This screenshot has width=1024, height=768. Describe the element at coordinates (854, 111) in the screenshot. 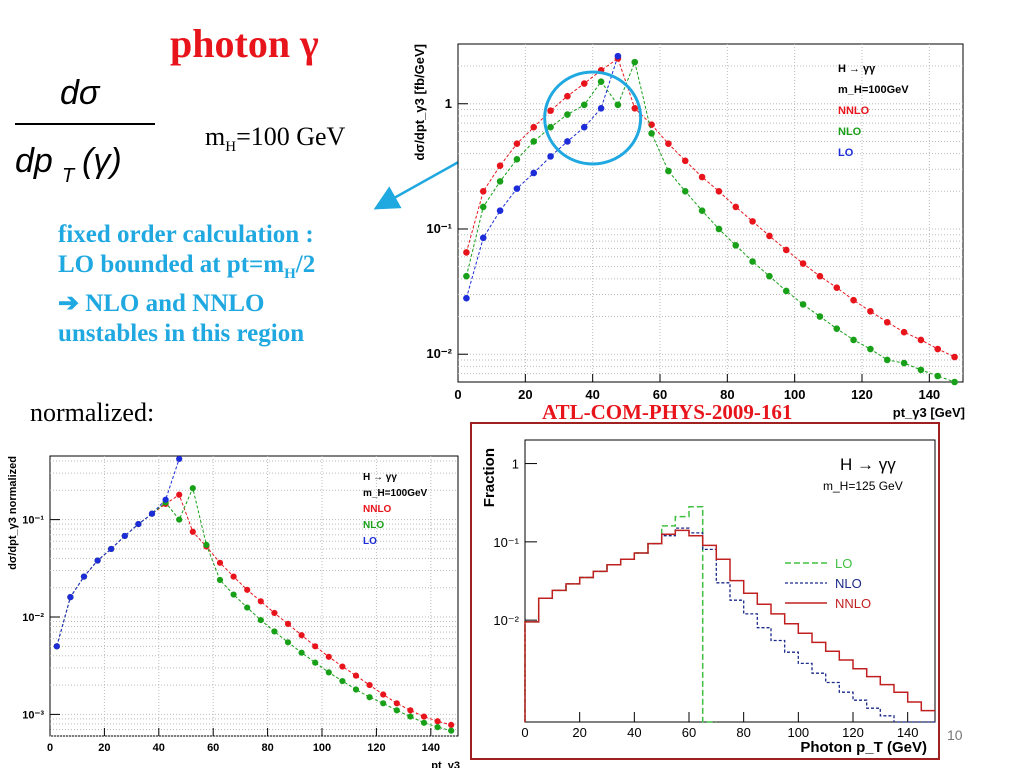

I see `legend-entry: NNLO` at that location.